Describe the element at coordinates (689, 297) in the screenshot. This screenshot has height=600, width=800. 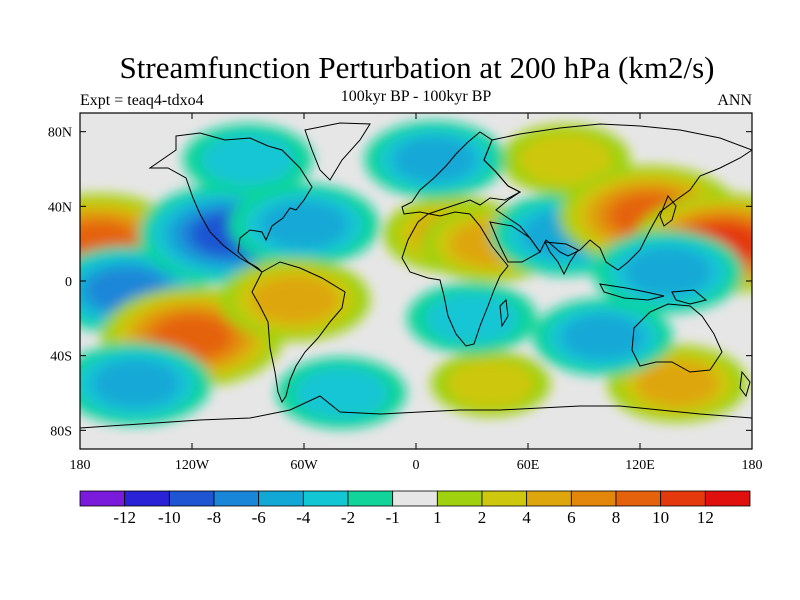
I see `coast-new-guinea` at that location.